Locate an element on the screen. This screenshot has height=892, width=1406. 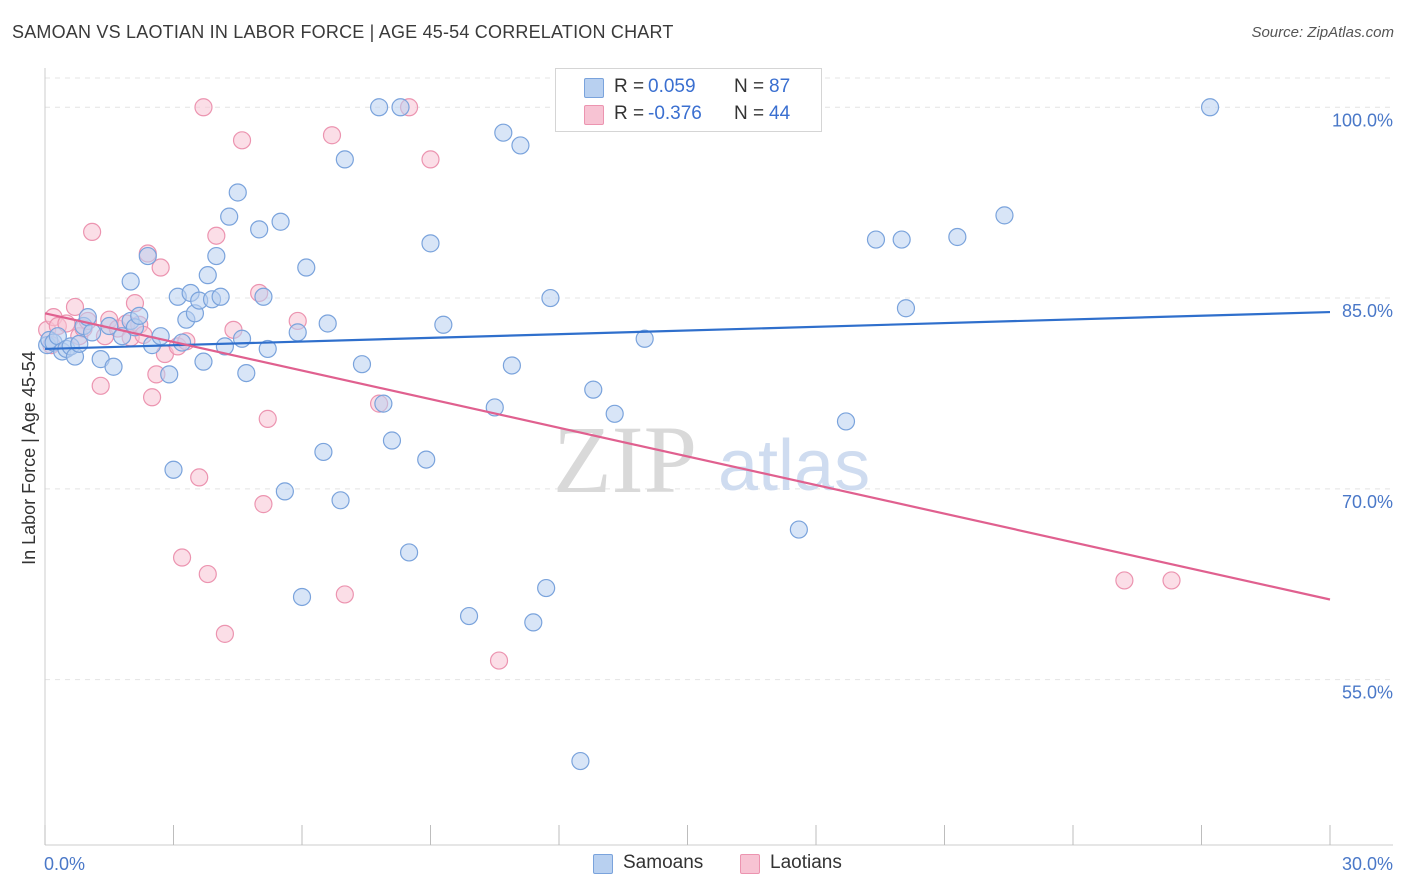
y-tick-label-2: 85.0% is located at coordinates (1367, 311).